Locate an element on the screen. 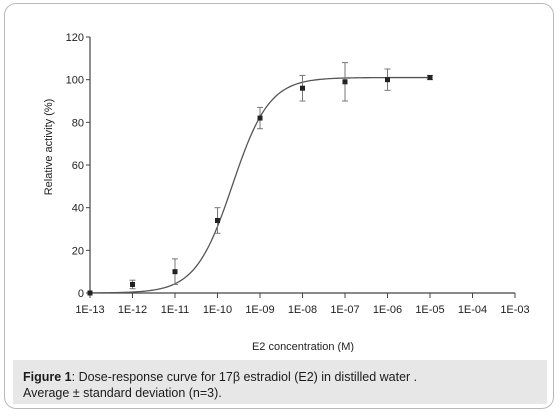 This screenshot has width=560, height=417. y-axis-label: Relative activity (%) is located at coordinates (49, 147).